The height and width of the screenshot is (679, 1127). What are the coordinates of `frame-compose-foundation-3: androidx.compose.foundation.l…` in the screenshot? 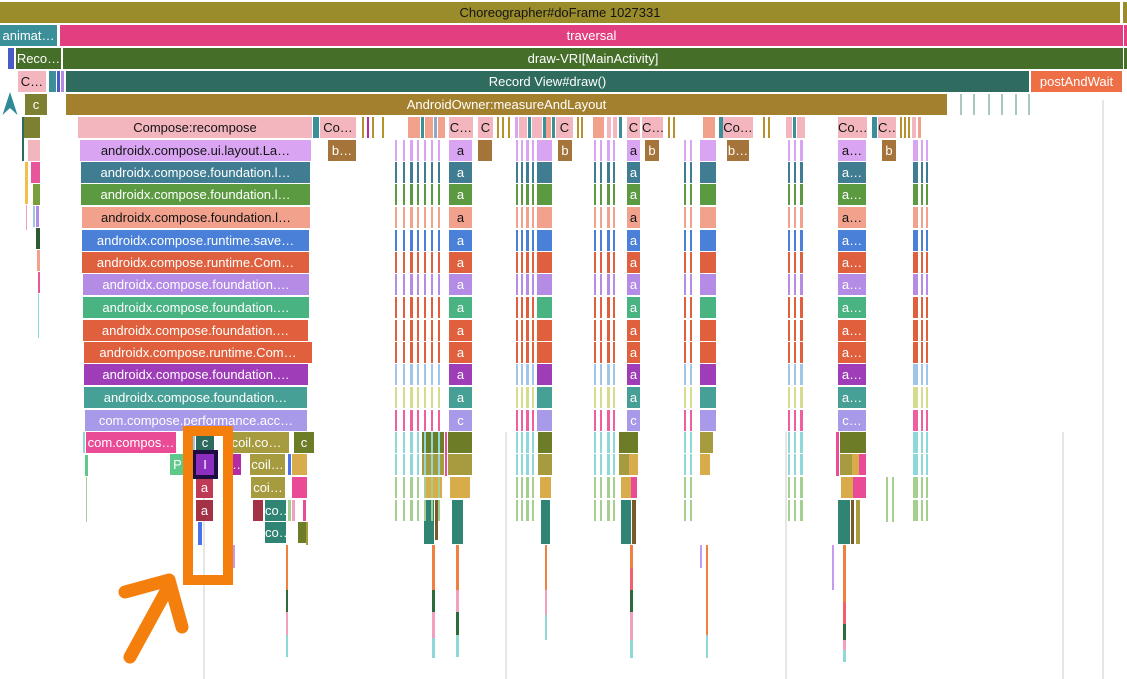 It's located at (196, 217).